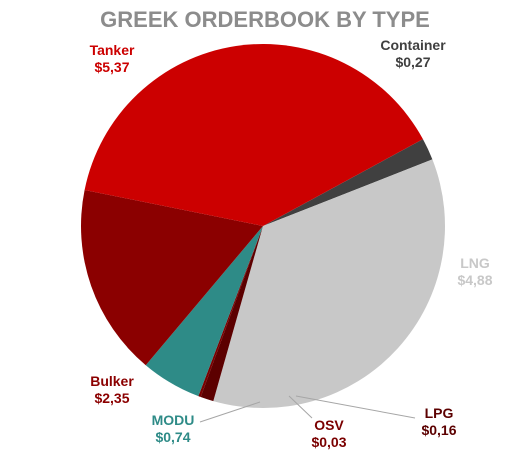 The width and height of the screenshot is (529, 450). I want to click on pie-slice-lpg, so click(231, 314).